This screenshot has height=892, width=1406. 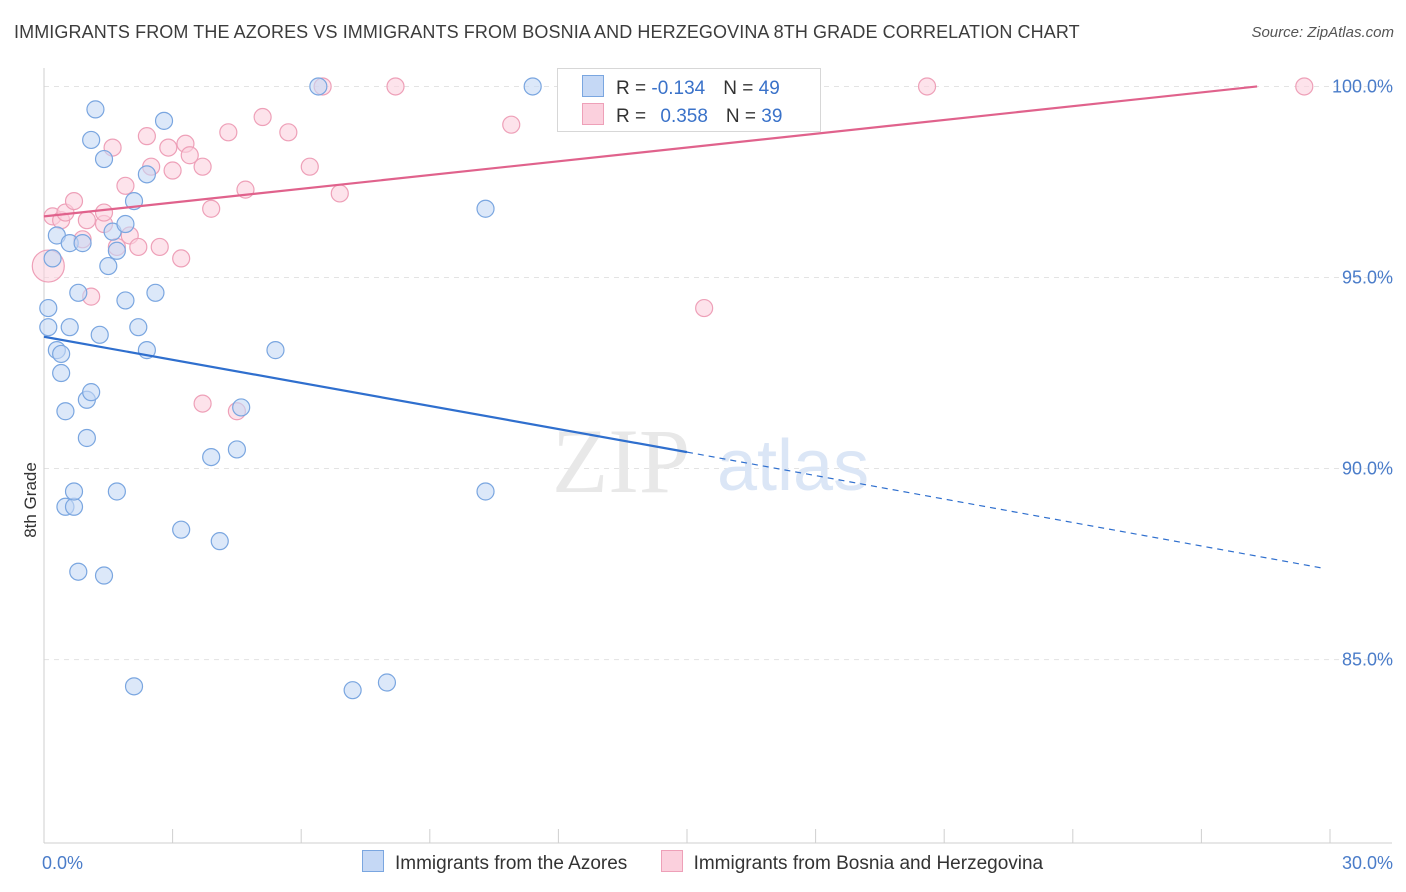 I want to click on watermark-zip: ZIP, so click(x=621, y=461).